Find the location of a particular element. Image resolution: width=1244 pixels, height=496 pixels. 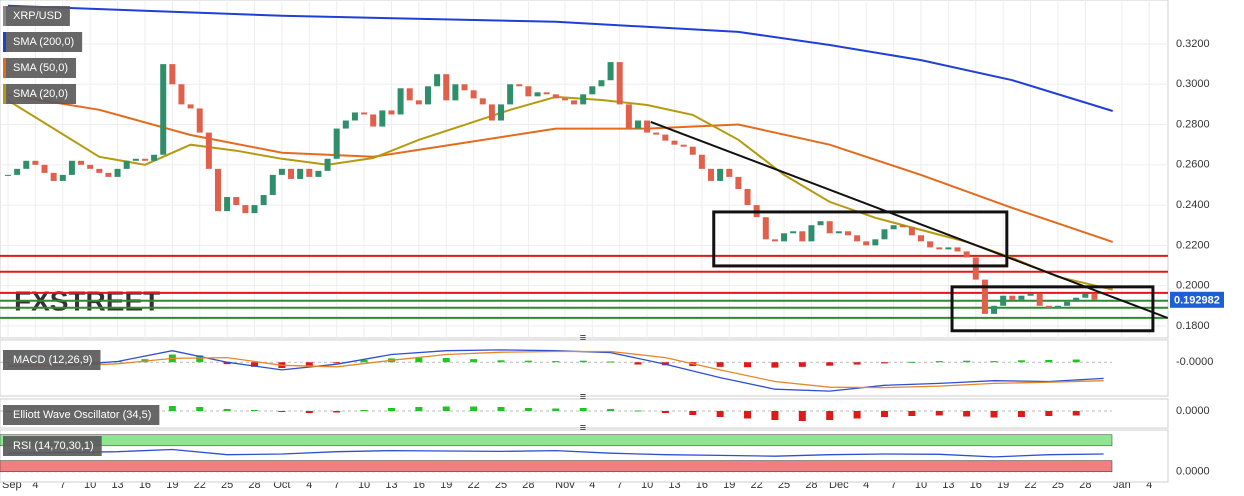

y-tick-label: 0.2000 is located at coordinates (1193, 286).